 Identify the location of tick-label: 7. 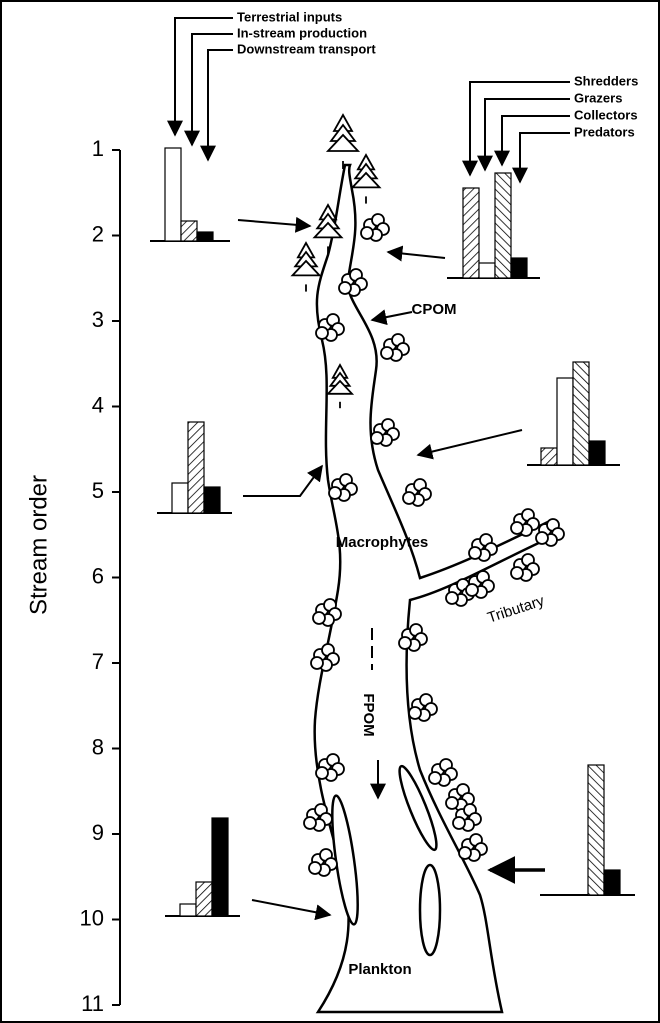
(98, 661).